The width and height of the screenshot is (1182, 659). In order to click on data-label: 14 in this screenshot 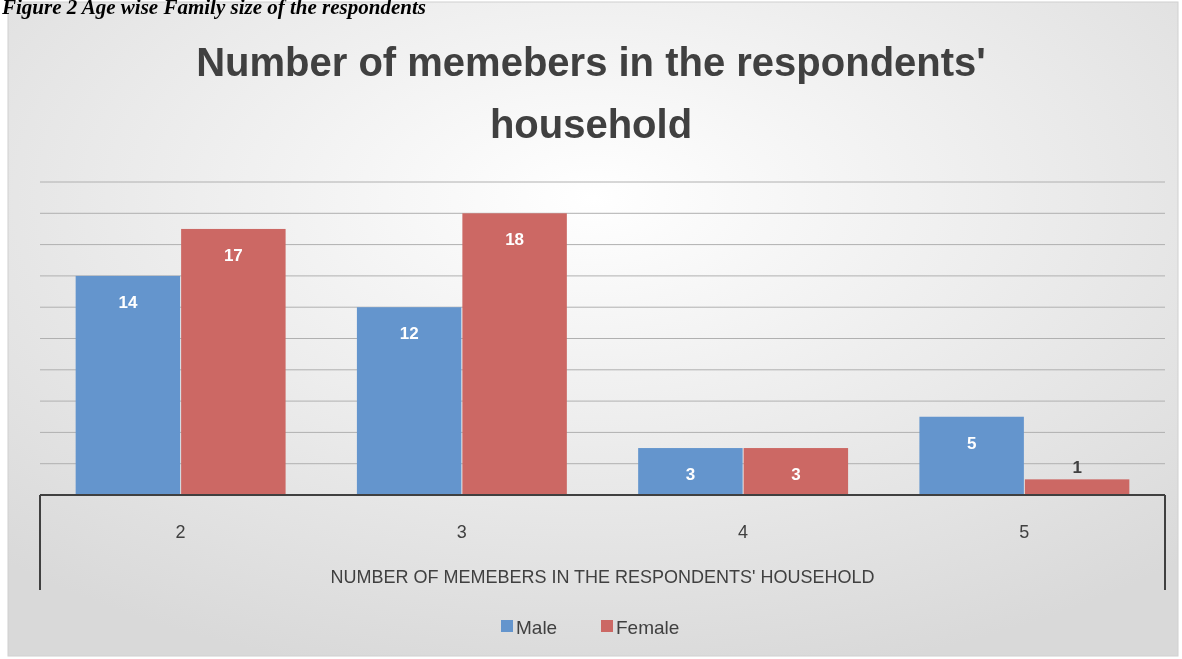, I will do `click(128, 302)`.